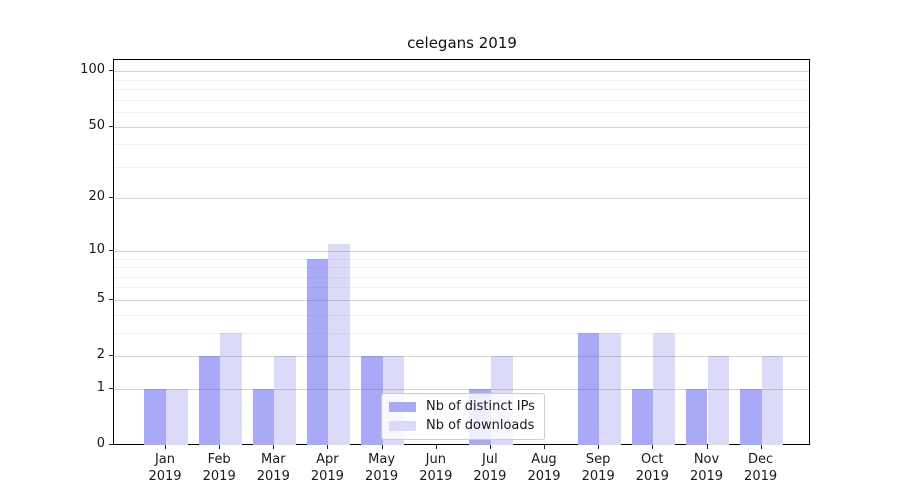 The image size is (900, 500). Describe the element at coordinates (718, 400) in the screenshot. I see `bar-nov-2019-downloads` at that location.